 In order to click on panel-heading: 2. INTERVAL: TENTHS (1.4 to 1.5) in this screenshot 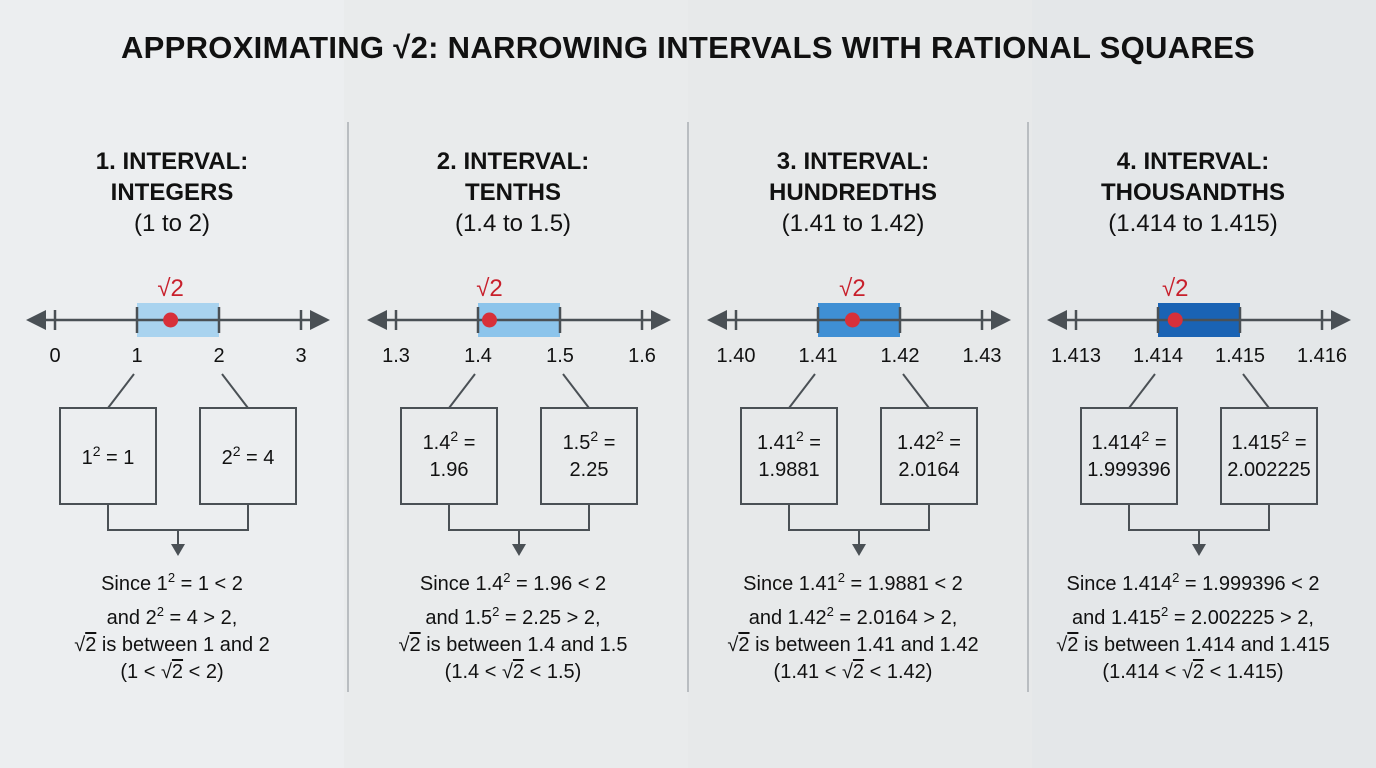, I will do `click(513, 192)`.